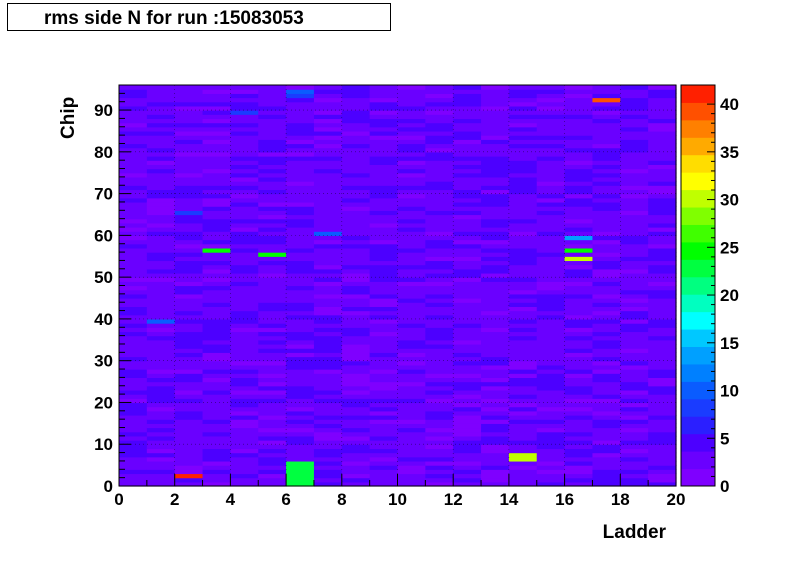  What do you see at coordinates (397, 499) in the screenshot?
I see `x-tick-label: 10` at bounding box center [397, 499].